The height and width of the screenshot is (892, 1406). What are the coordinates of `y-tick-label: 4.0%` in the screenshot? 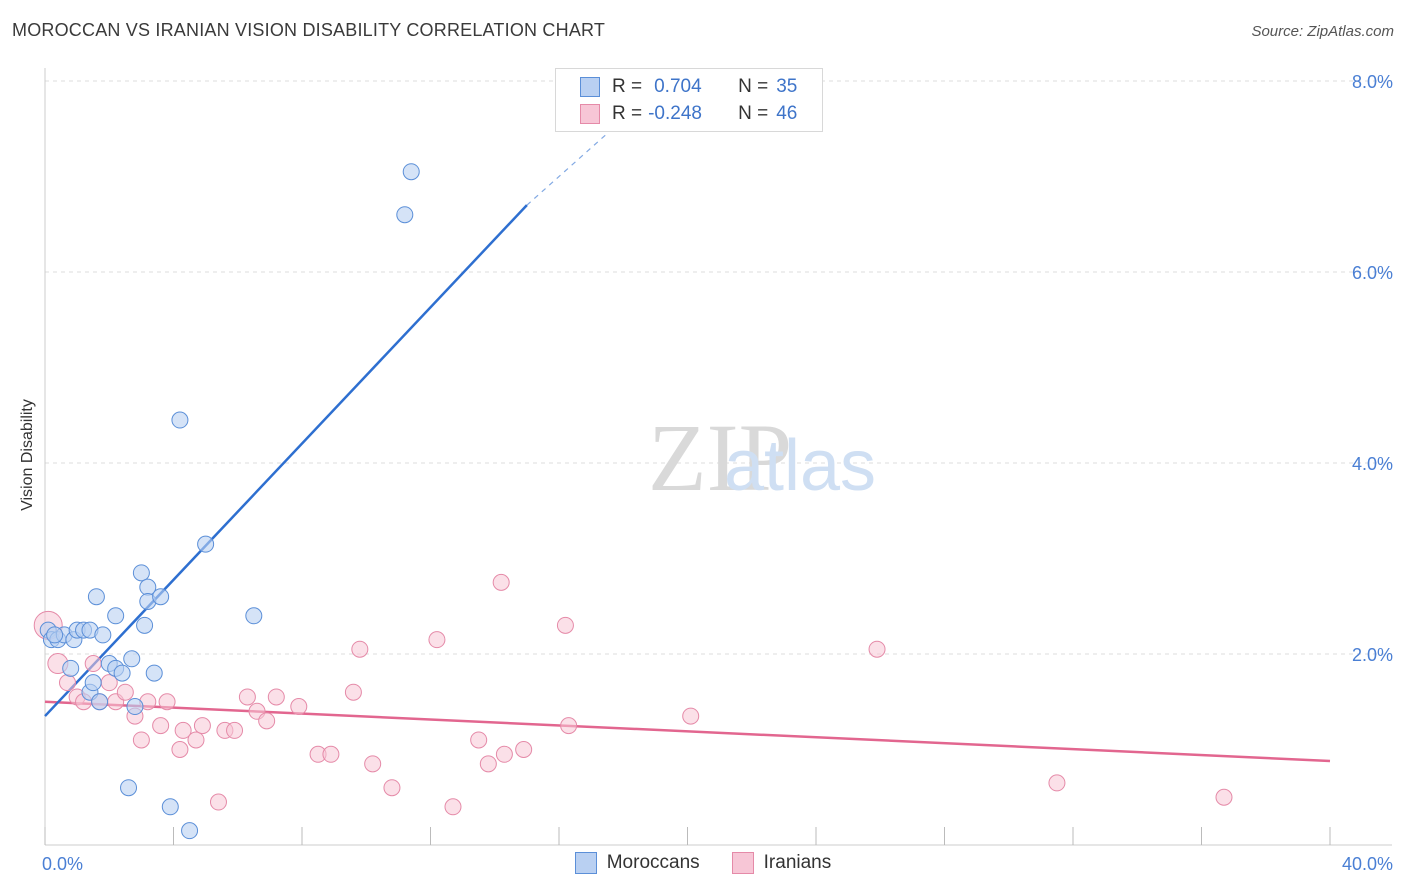 It's located at (1372, 464).